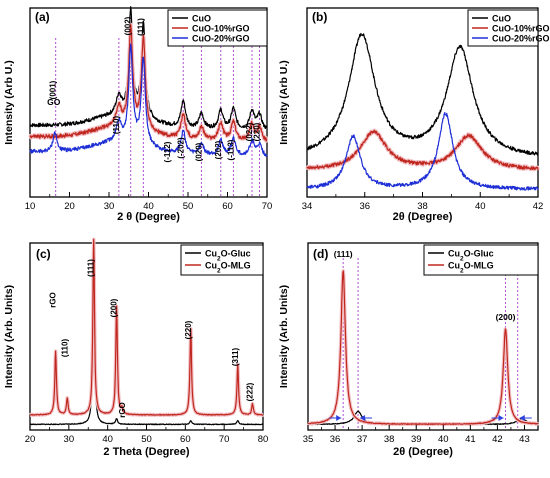  Describe the element at coordinates (218, 149) in the screenshot. I see `peak-label: (202)` at that location.